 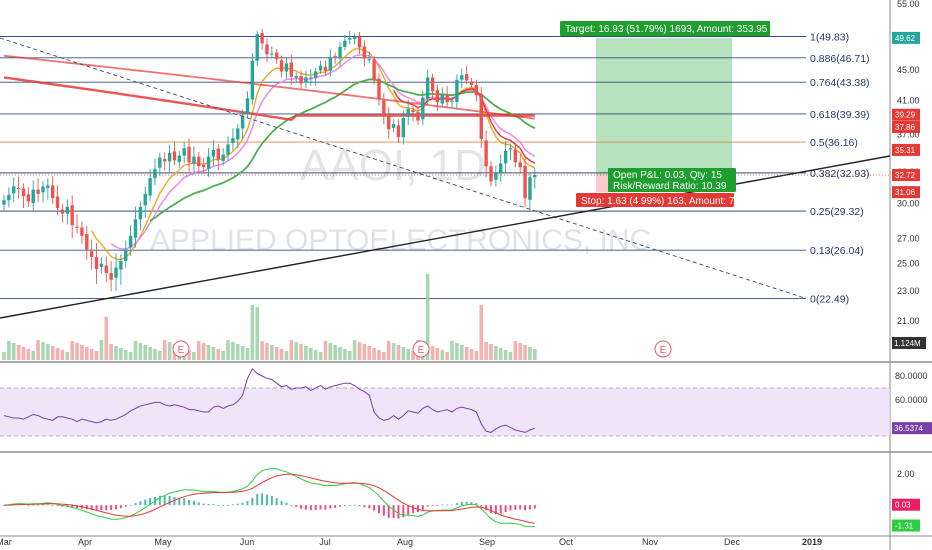 What do you see at coordinates (487, 542) in the screenshot?
I see `time-axis-label: Sep` at bounding box center [487, 542].